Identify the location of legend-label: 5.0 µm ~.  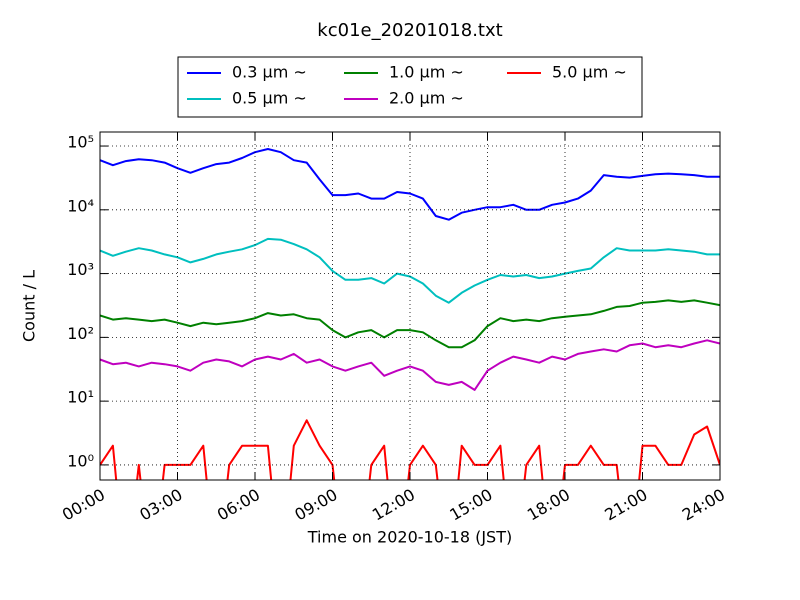
(589, 72).